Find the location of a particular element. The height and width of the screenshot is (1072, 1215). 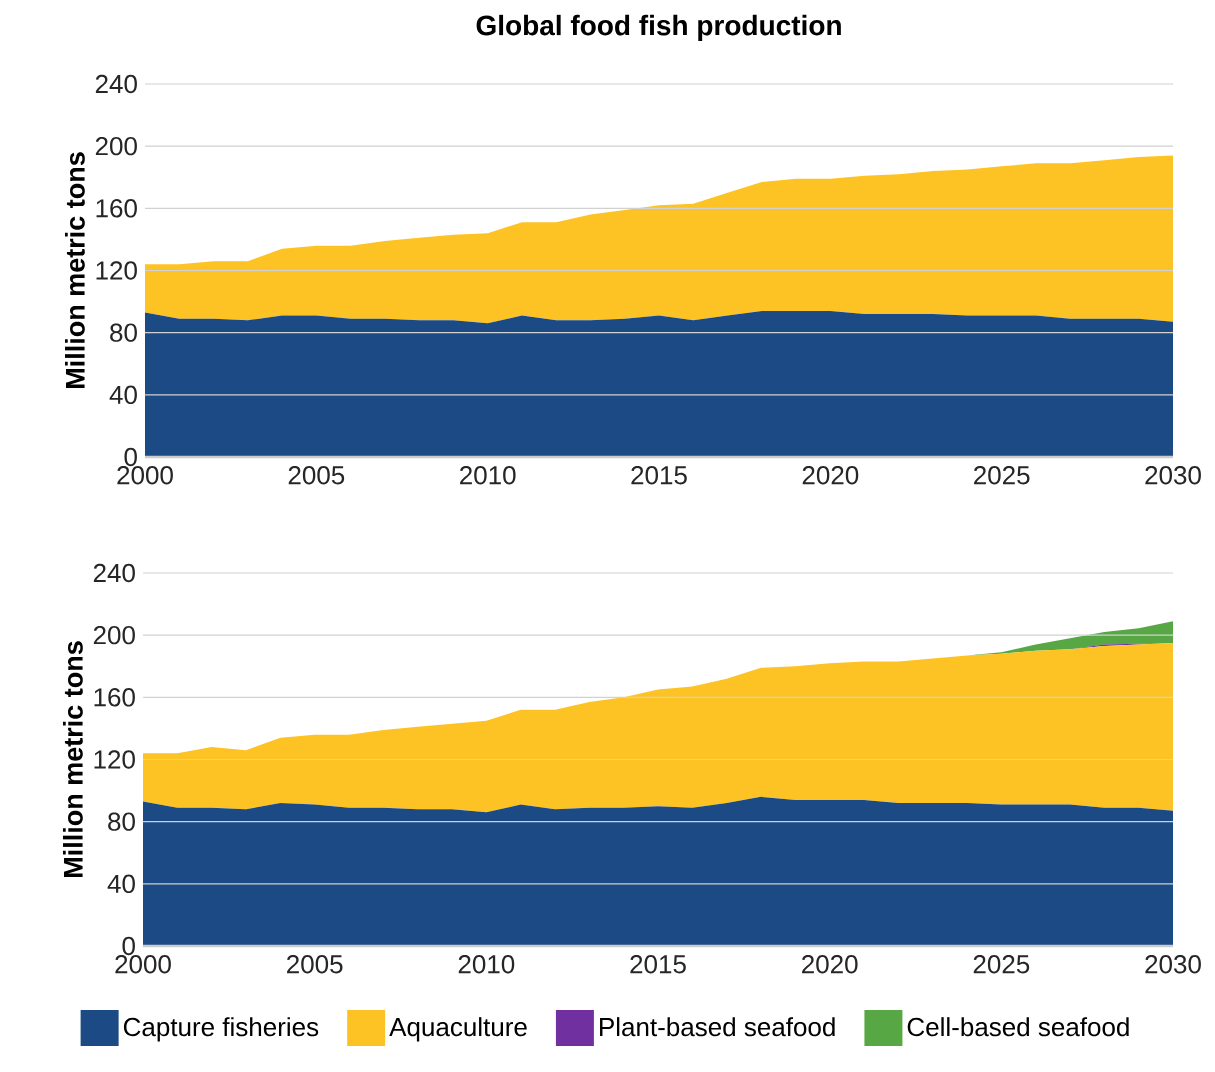

chart-title: Global food fish production is located at coordinates (658, 27).